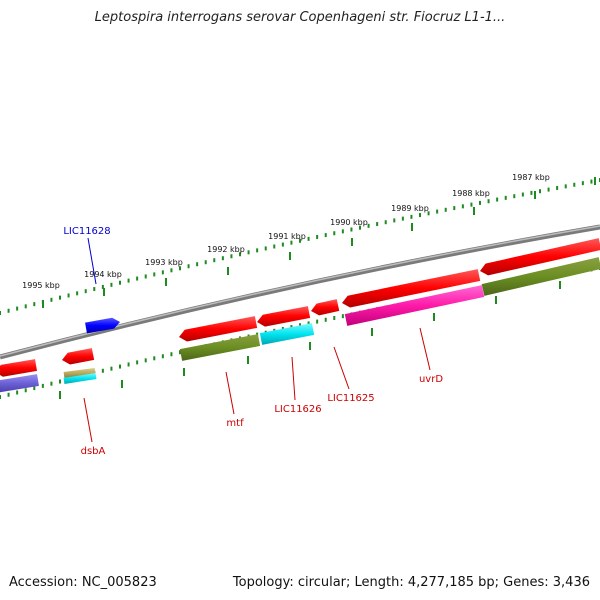 This screenshot has height=600, width=600. What do you see at coordinates (41, 285) in the screenshot?
I see `scale-label: 1995 kbp` at bounding box center [41, 285].